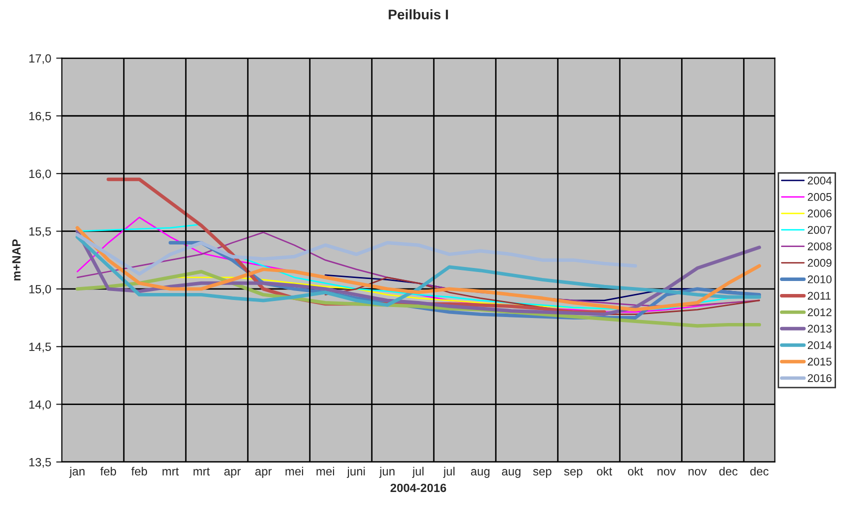 Image resolution: width=859 pixels, height=506 pixels. I want to click on legend-label: 2015, so click(820, 362).